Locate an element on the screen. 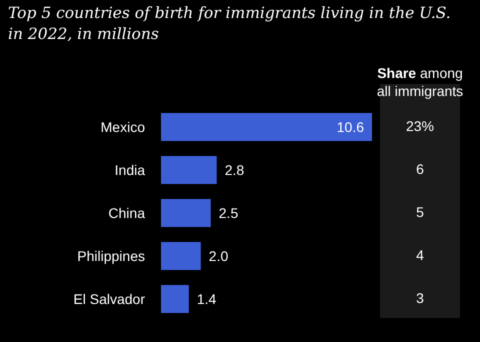 This screenshot has height=342, width=480. chart-title: Top 5 countries of birth for immigrants living in the U.S. in 2022, in millions is located at coordinates (230, 24).